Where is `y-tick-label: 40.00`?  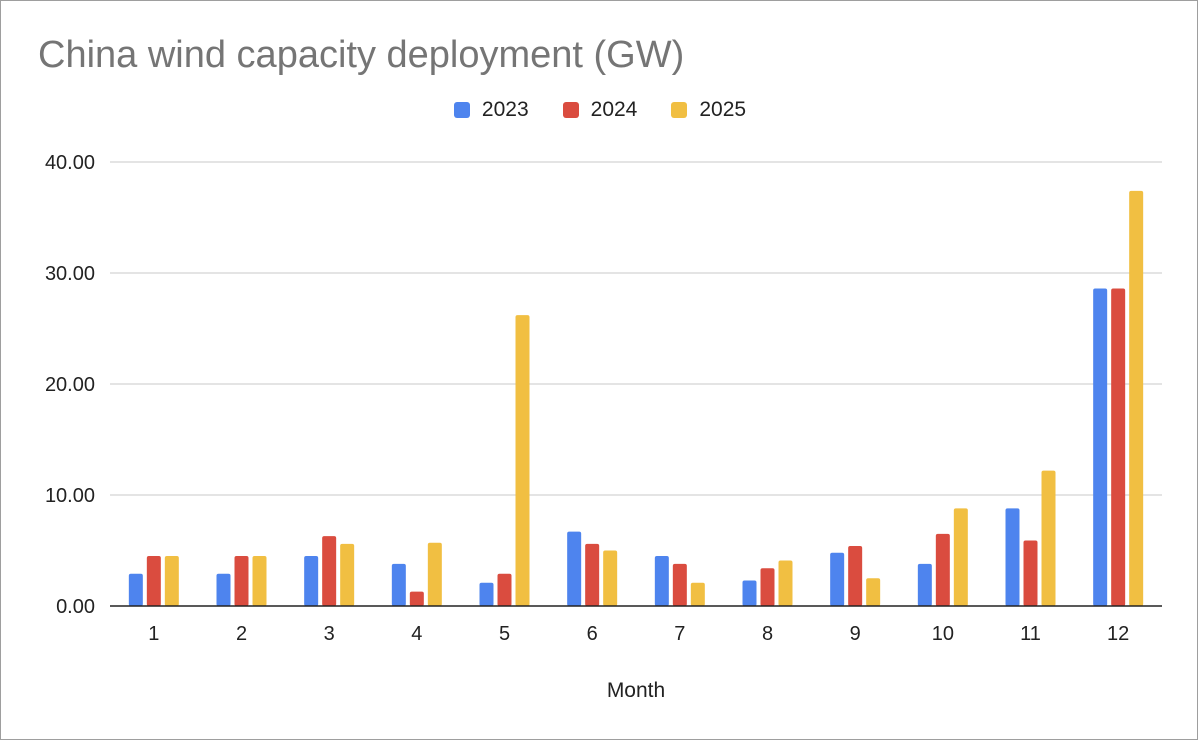 y-tick-label: 40.00 is located at coordinates (70, 163).